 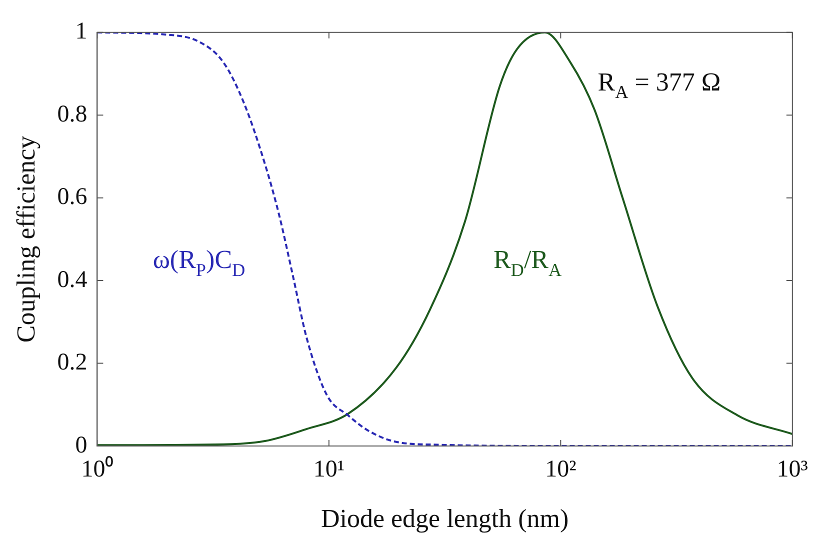 I want to click on y-axis-title: Coupling efficiency, so click(x=25, y=239).